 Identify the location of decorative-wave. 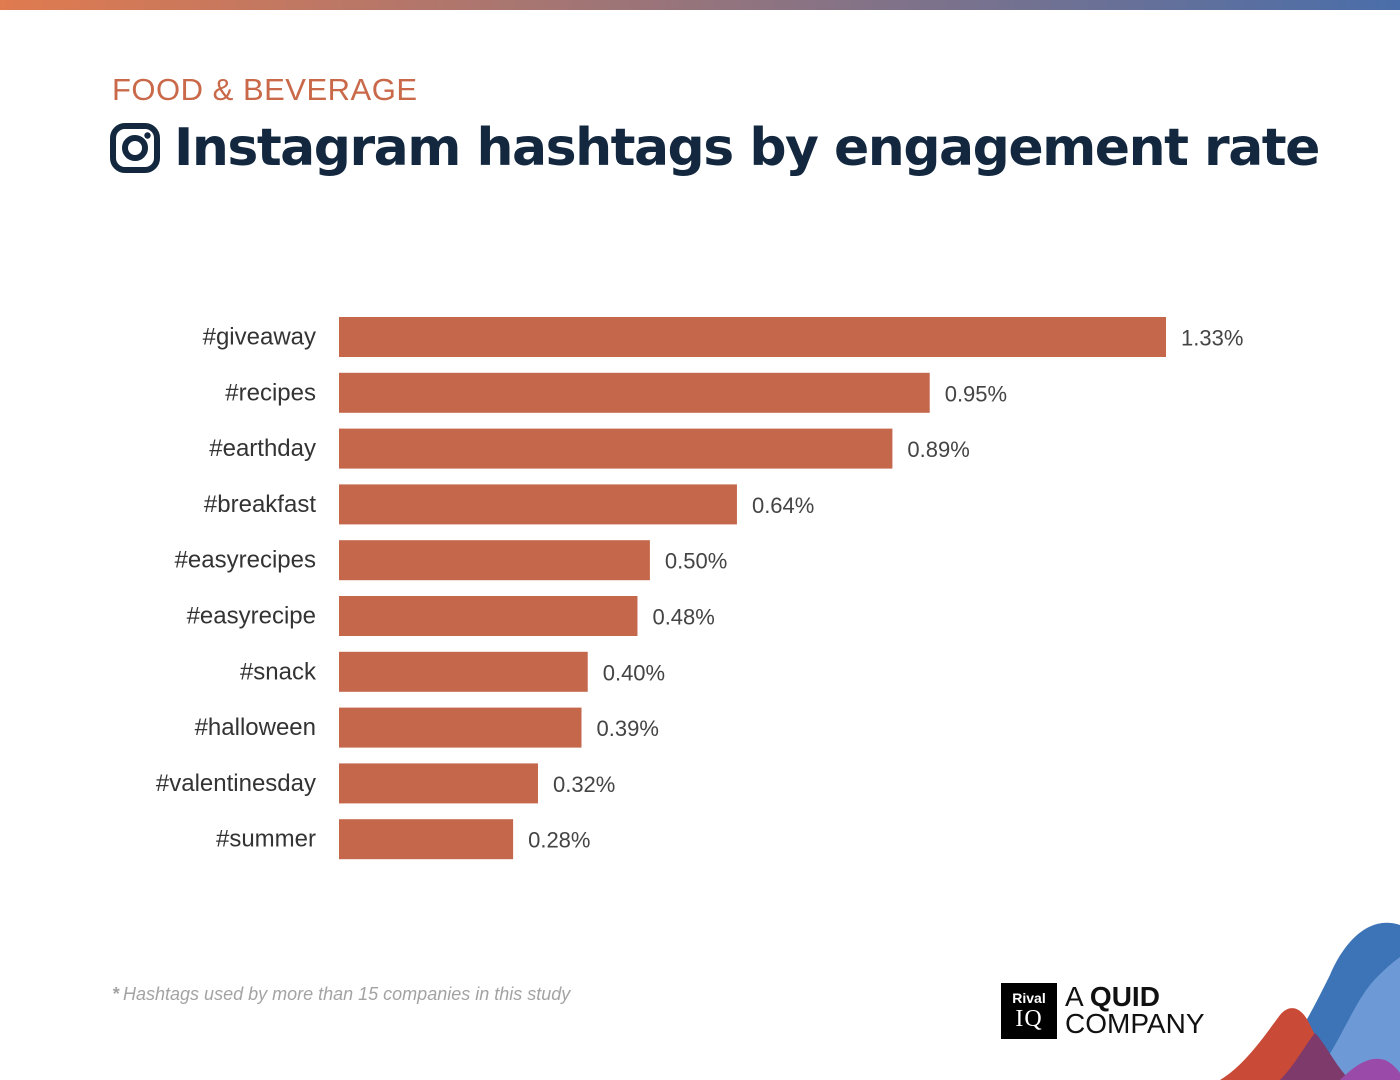
(1310, 1001).